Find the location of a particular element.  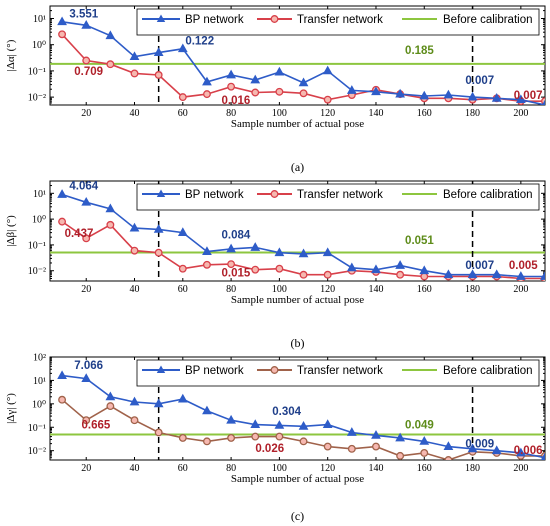

data-annotation: 0.084 is located at coordinates (236, 235).